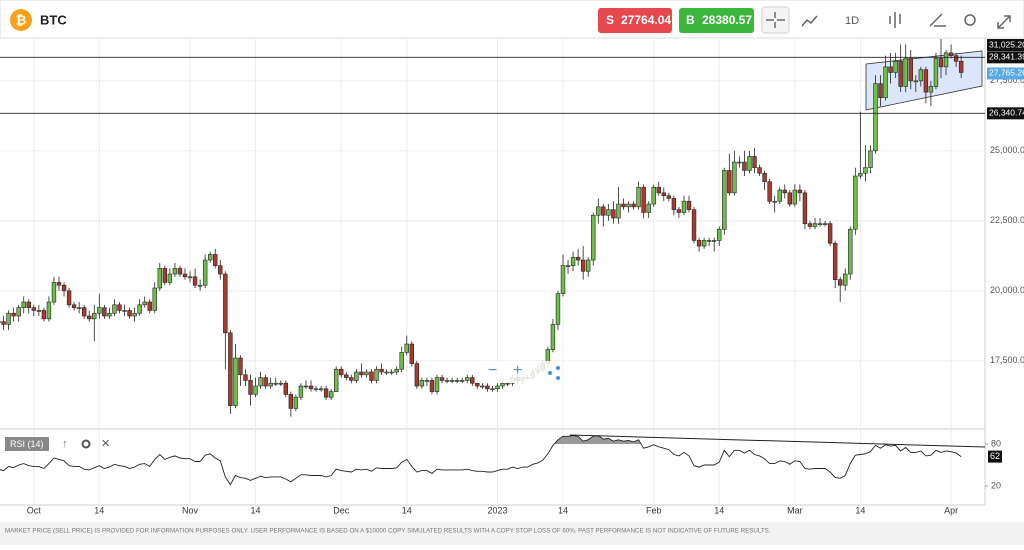  I want to click on rsi-name: RSI (14), so click(27, 444).